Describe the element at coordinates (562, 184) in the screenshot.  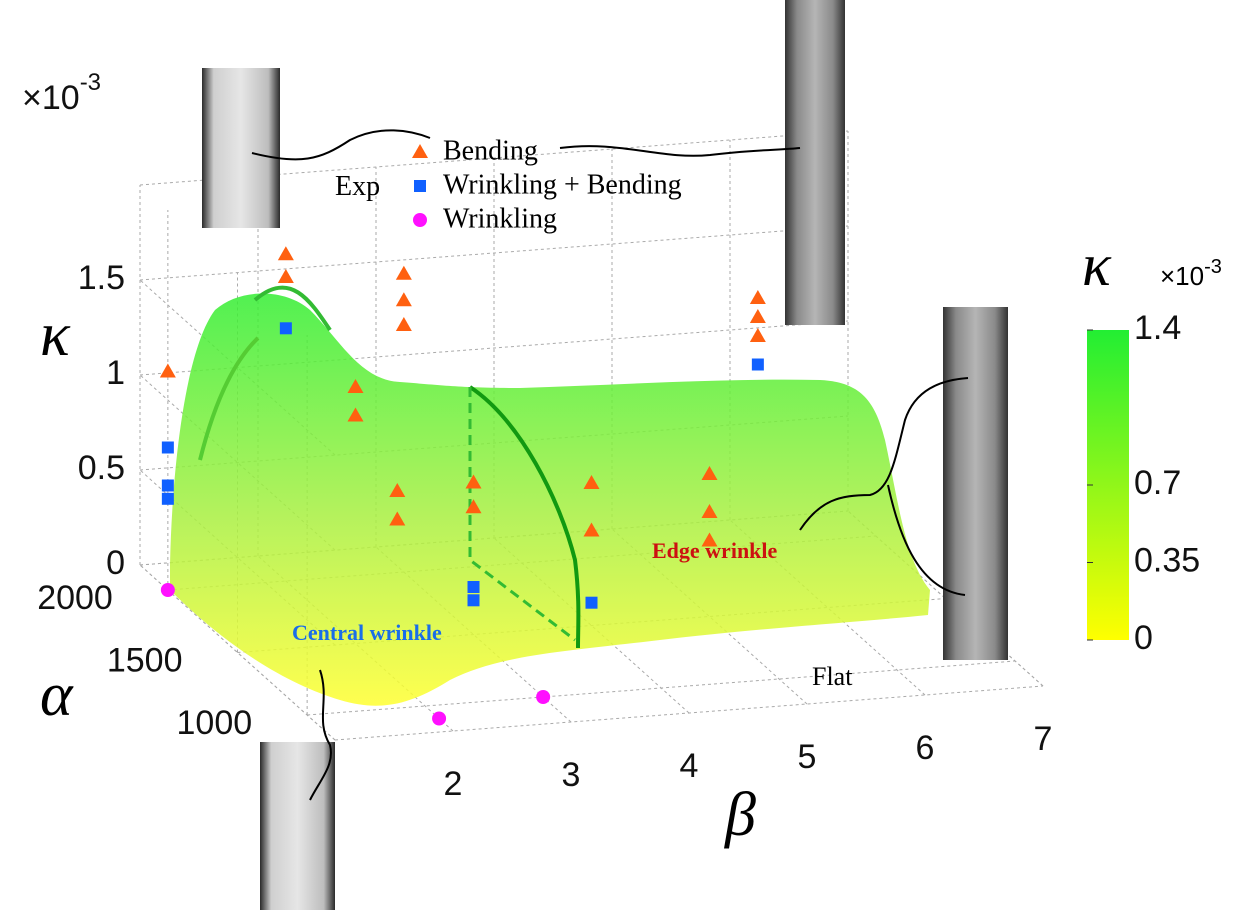
I see `legend-label: Wrinkling + Bending` at that location.